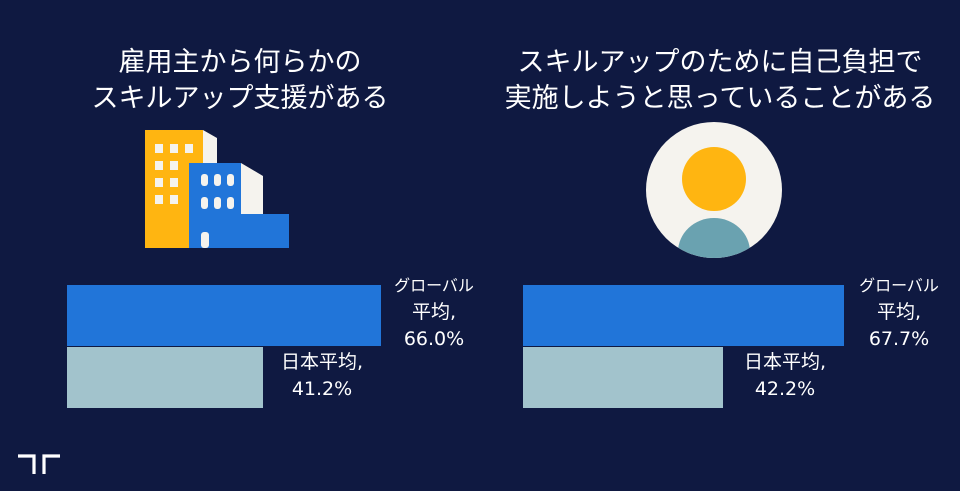 This screenshot has height=491, width=960. What do you see at coordinates (720, 62) in the screenshot?
I see `chart-title-line-1: スキルアップのために自己負担で` at bounding box center [720, 62].